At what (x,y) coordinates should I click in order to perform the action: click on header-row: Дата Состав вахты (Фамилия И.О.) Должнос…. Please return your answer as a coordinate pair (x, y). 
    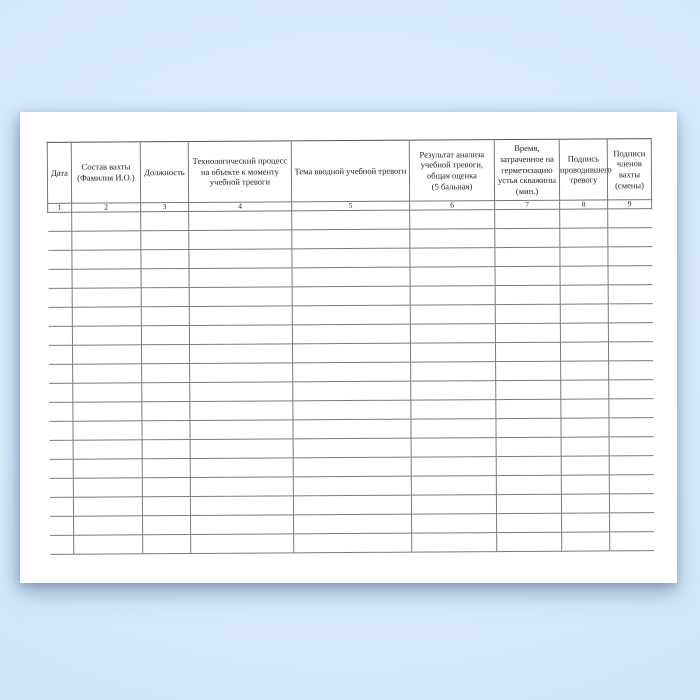
    Looking at the image, I should click on (349, 171).